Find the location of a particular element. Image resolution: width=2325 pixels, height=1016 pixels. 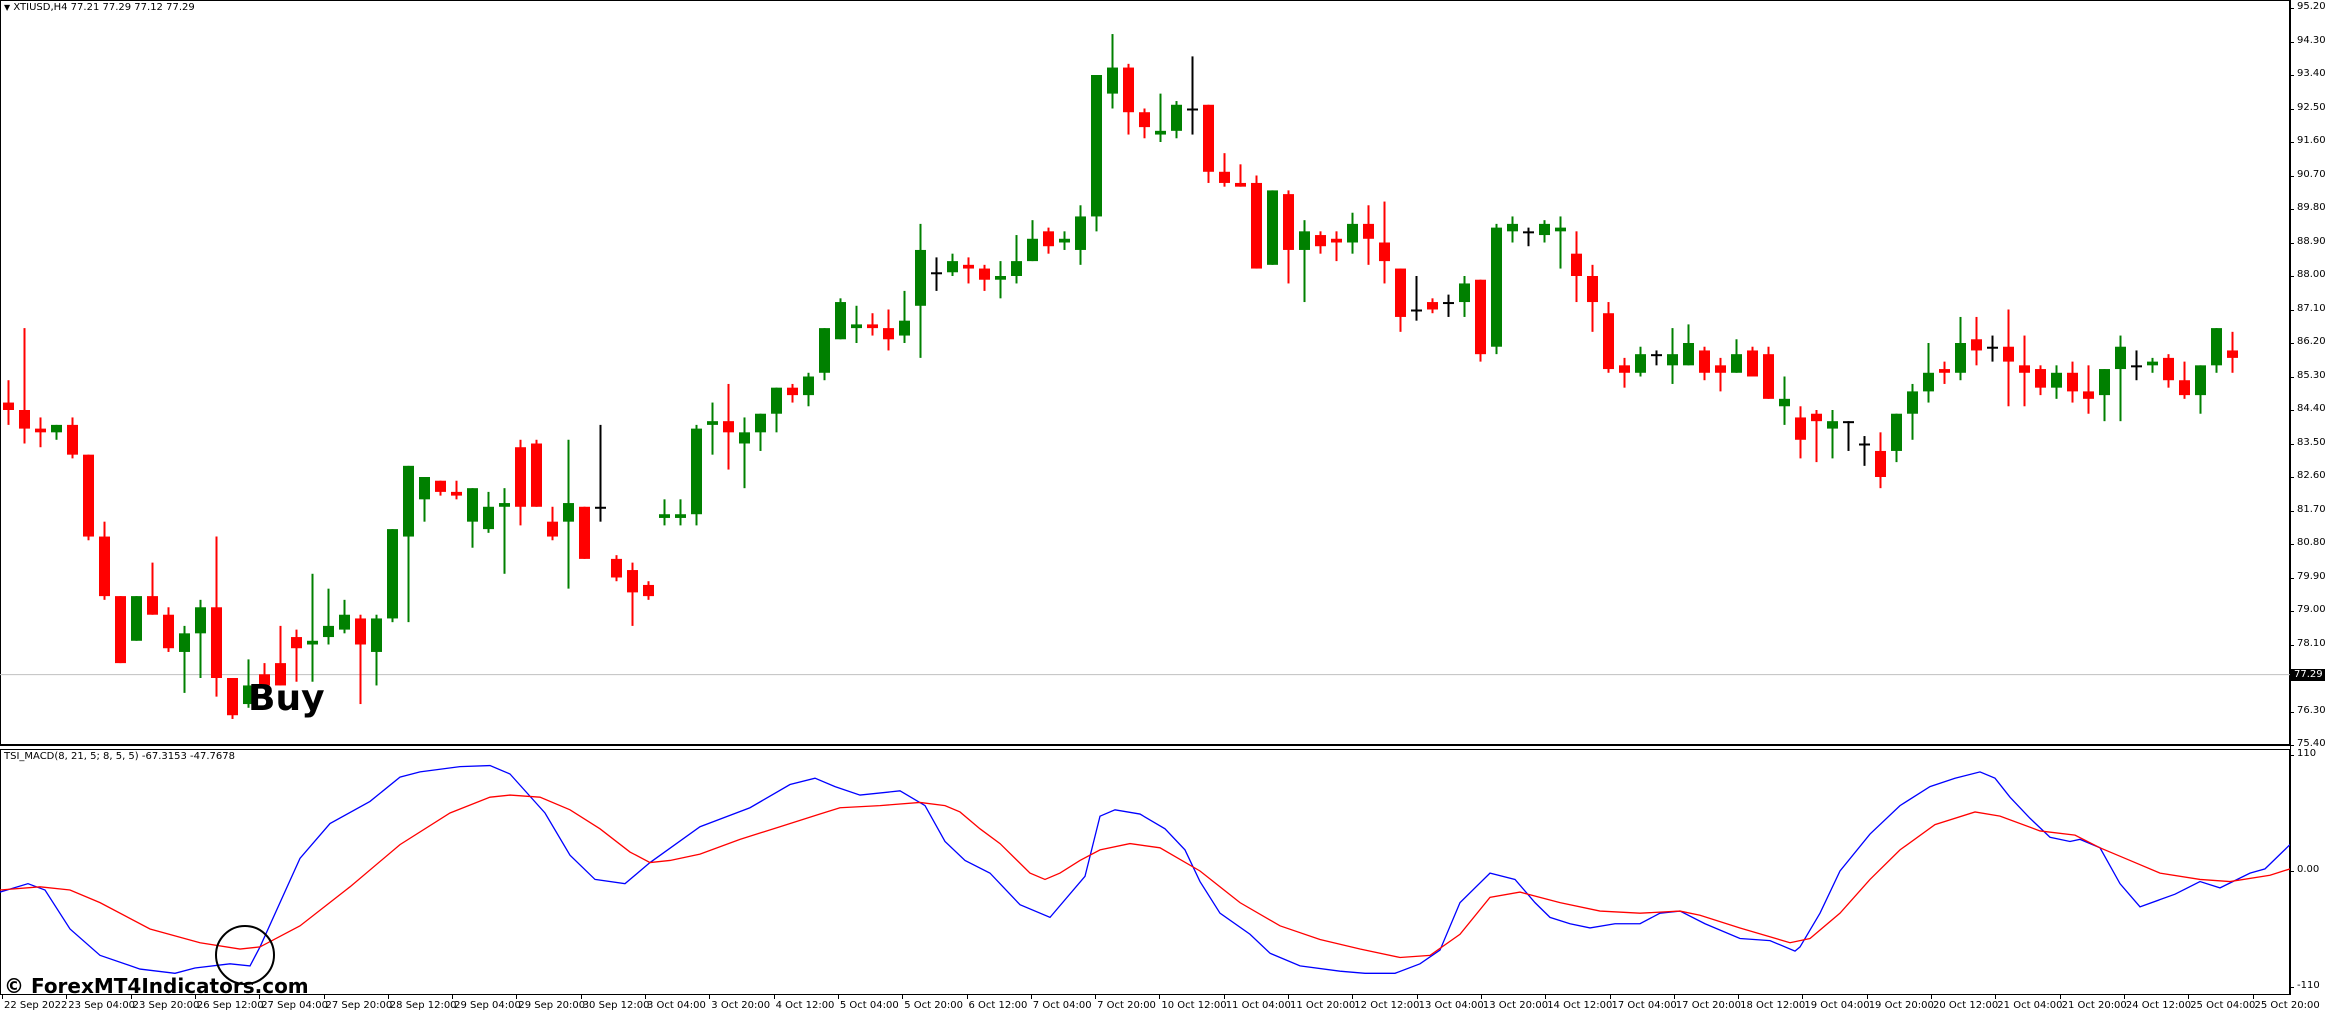

indicator-axis: 110 0.00 -110 is located at coordinates (2305, 869).